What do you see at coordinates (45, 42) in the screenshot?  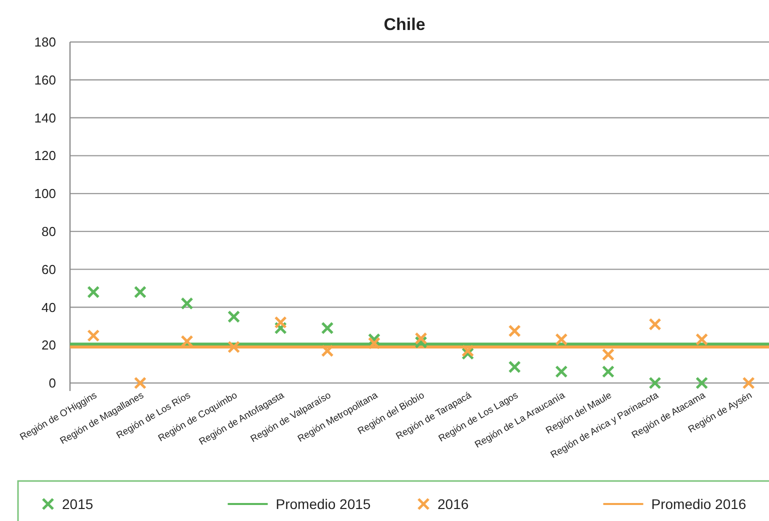 I see `y-tick-label: 180` at bounding box center [45, 42].